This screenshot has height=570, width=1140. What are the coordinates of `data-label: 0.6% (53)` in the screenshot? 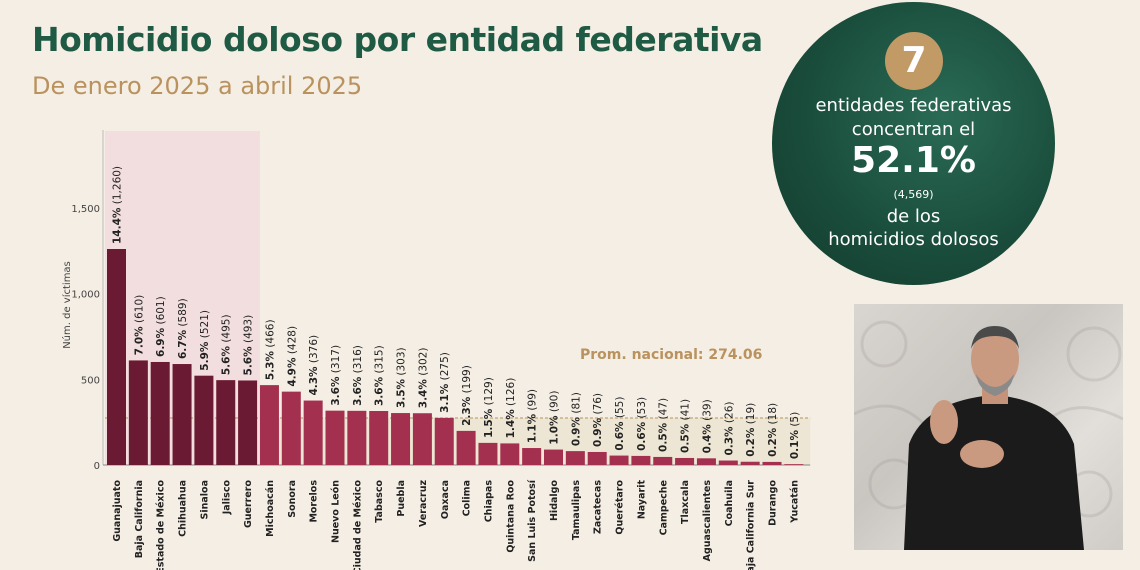 It's located at (642, 424).